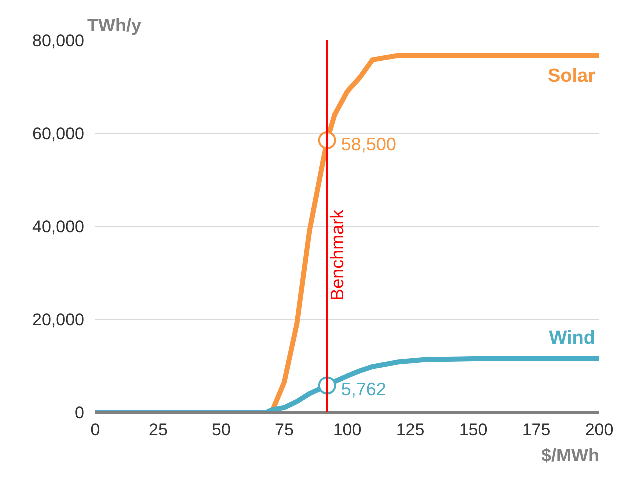 This screenshot has height=482, width=619. What do you see at coordinates (536, 430) in the screenshot?
I see `x-tick-label: 175` at bounding box center [536, 430].